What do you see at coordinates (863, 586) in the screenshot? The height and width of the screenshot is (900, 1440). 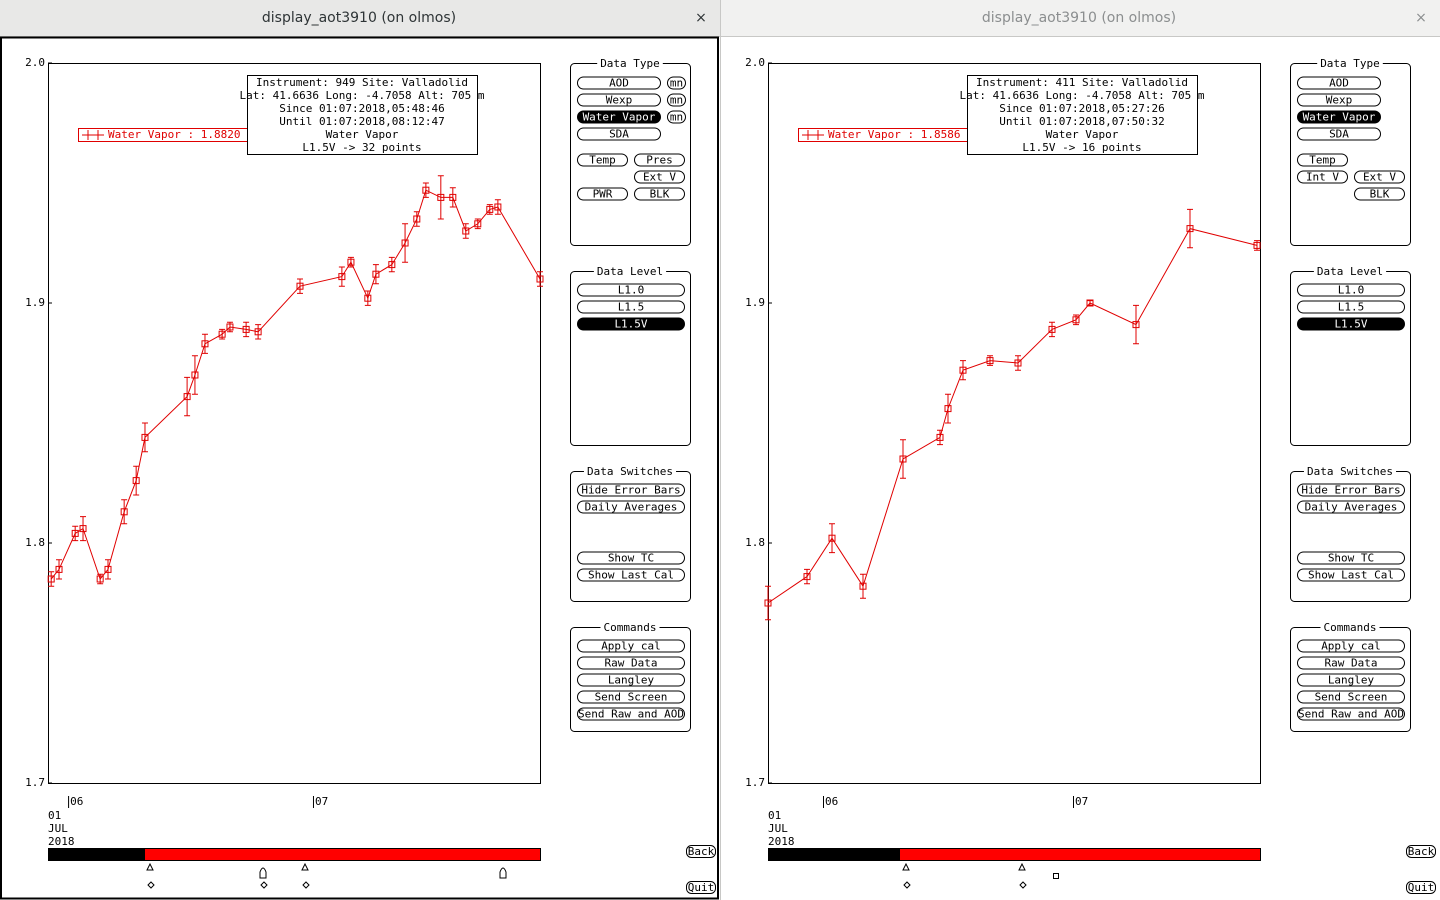 I see `data-point` at bounding box center [863, 586].